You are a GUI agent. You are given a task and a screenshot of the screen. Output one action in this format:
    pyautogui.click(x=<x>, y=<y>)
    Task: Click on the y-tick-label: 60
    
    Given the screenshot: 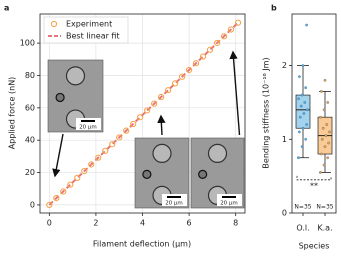 What is the action you would take?
    pyautogui.click(x=30, y=107)
    